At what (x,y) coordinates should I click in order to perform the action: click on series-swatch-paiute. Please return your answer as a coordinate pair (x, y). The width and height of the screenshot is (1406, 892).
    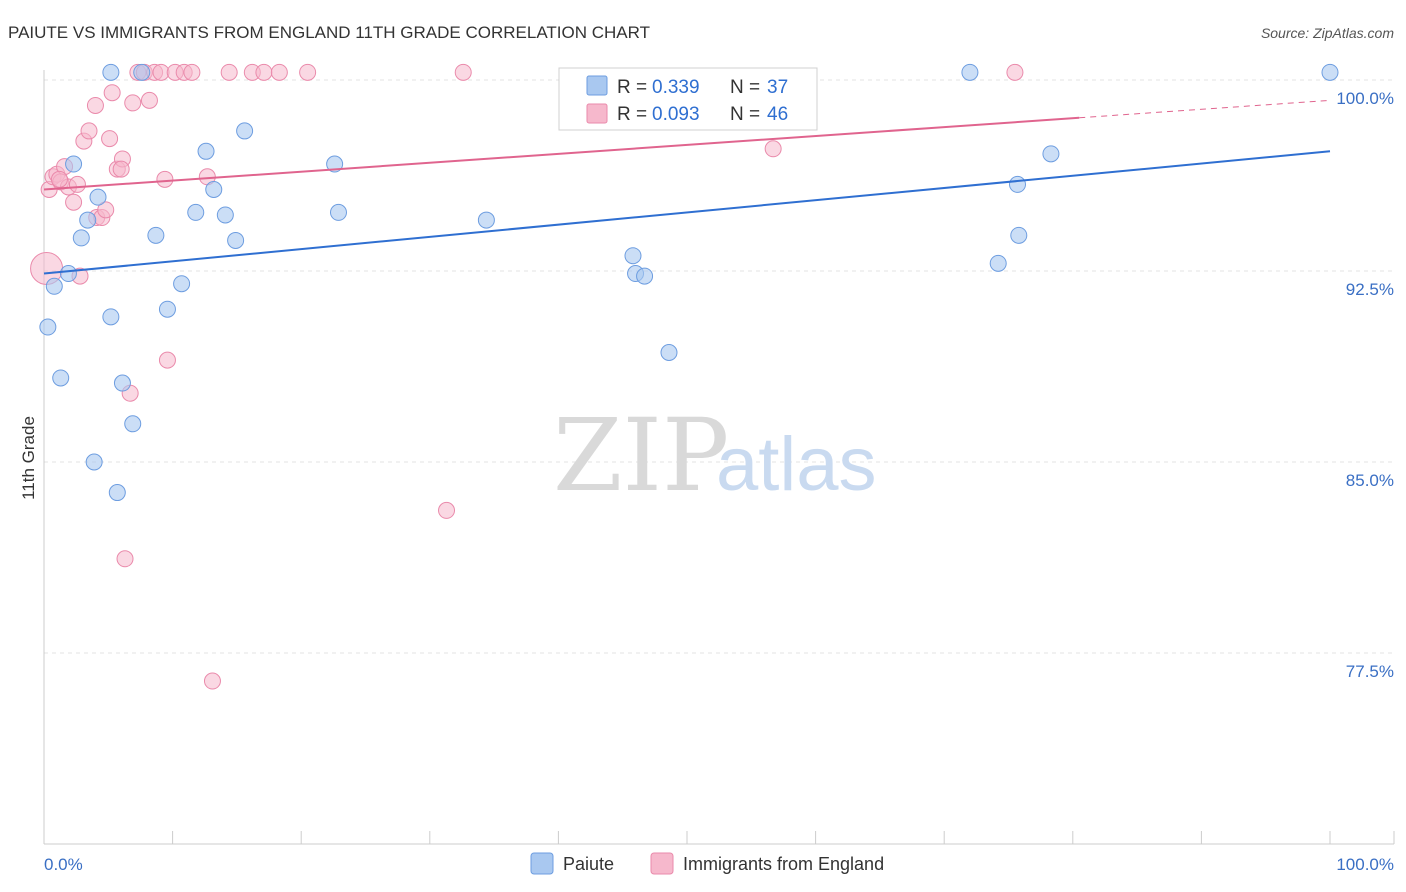
    Looking at the image, I should click on (542, 863).